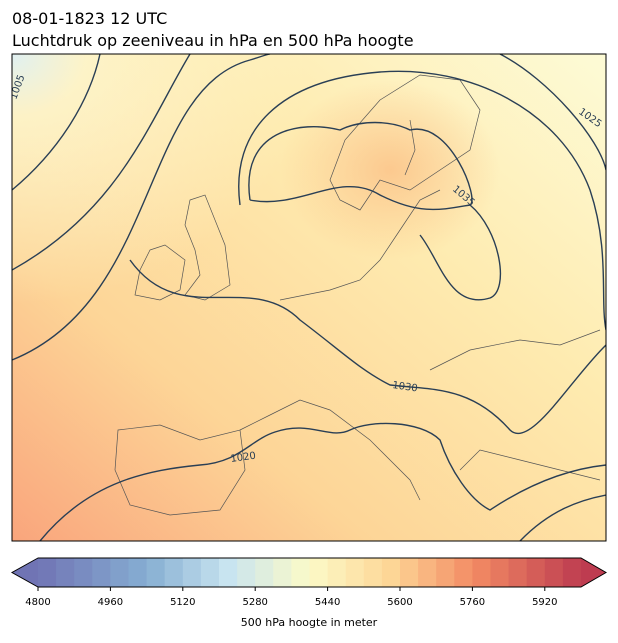  I want to click on colorbar-tick-label: 5600, so click(399, 602).